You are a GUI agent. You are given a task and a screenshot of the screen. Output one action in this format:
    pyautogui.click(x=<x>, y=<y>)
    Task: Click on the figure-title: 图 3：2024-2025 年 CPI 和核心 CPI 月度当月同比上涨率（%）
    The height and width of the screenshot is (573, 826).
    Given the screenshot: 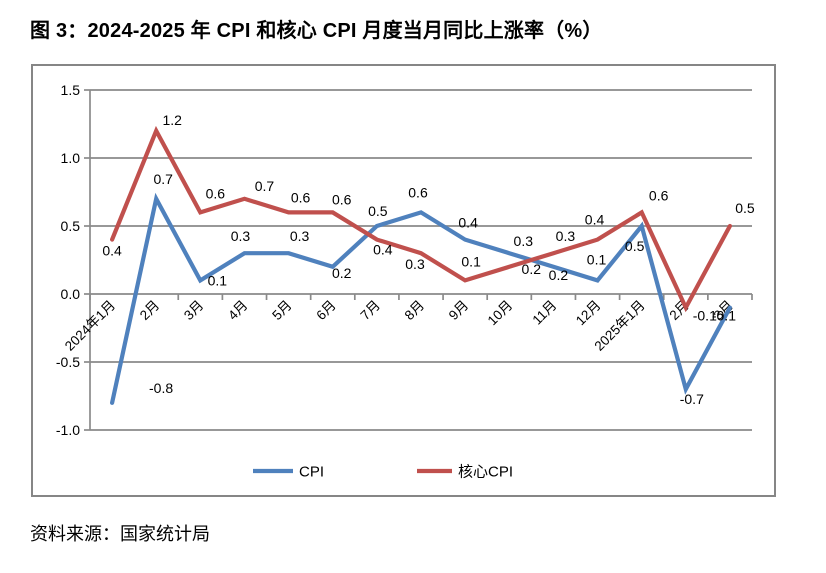 What is the action you would take?
    pyautogui.click(x=316, y=31)
    